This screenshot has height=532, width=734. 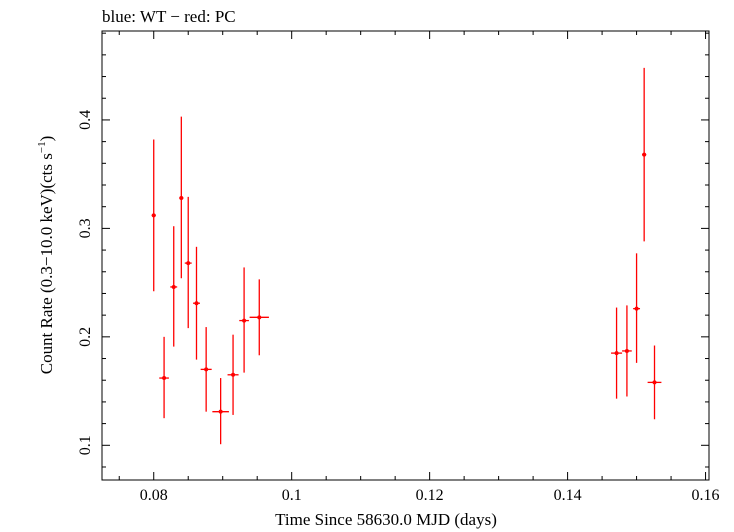 What do you see at coordinates (169, 16) in the screenshot?
I see `chart-title: blue: WT − red: PC` at bounding box center [169, 16].